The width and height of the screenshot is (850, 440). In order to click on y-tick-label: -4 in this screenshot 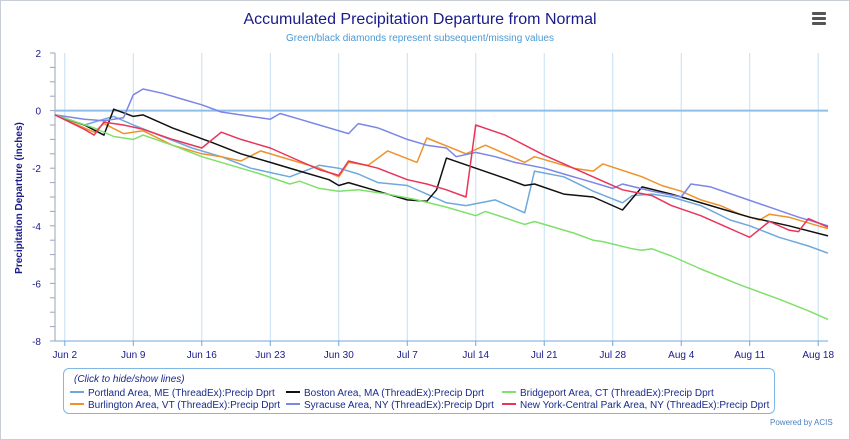, I will do `click(36, 227)`.